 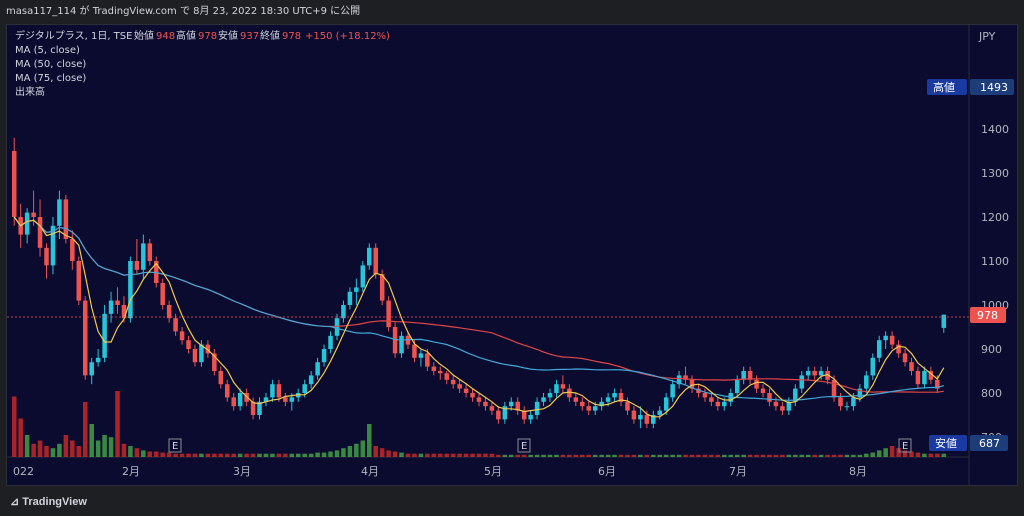 I want to click on legend-volume: 出来高, so click(x=30, y=91).